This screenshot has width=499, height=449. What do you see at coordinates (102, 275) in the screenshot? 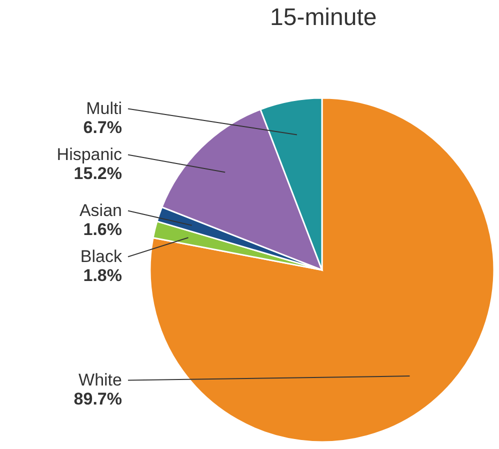
I see `data-label: 1.8%` at bounding box center [102, 275].